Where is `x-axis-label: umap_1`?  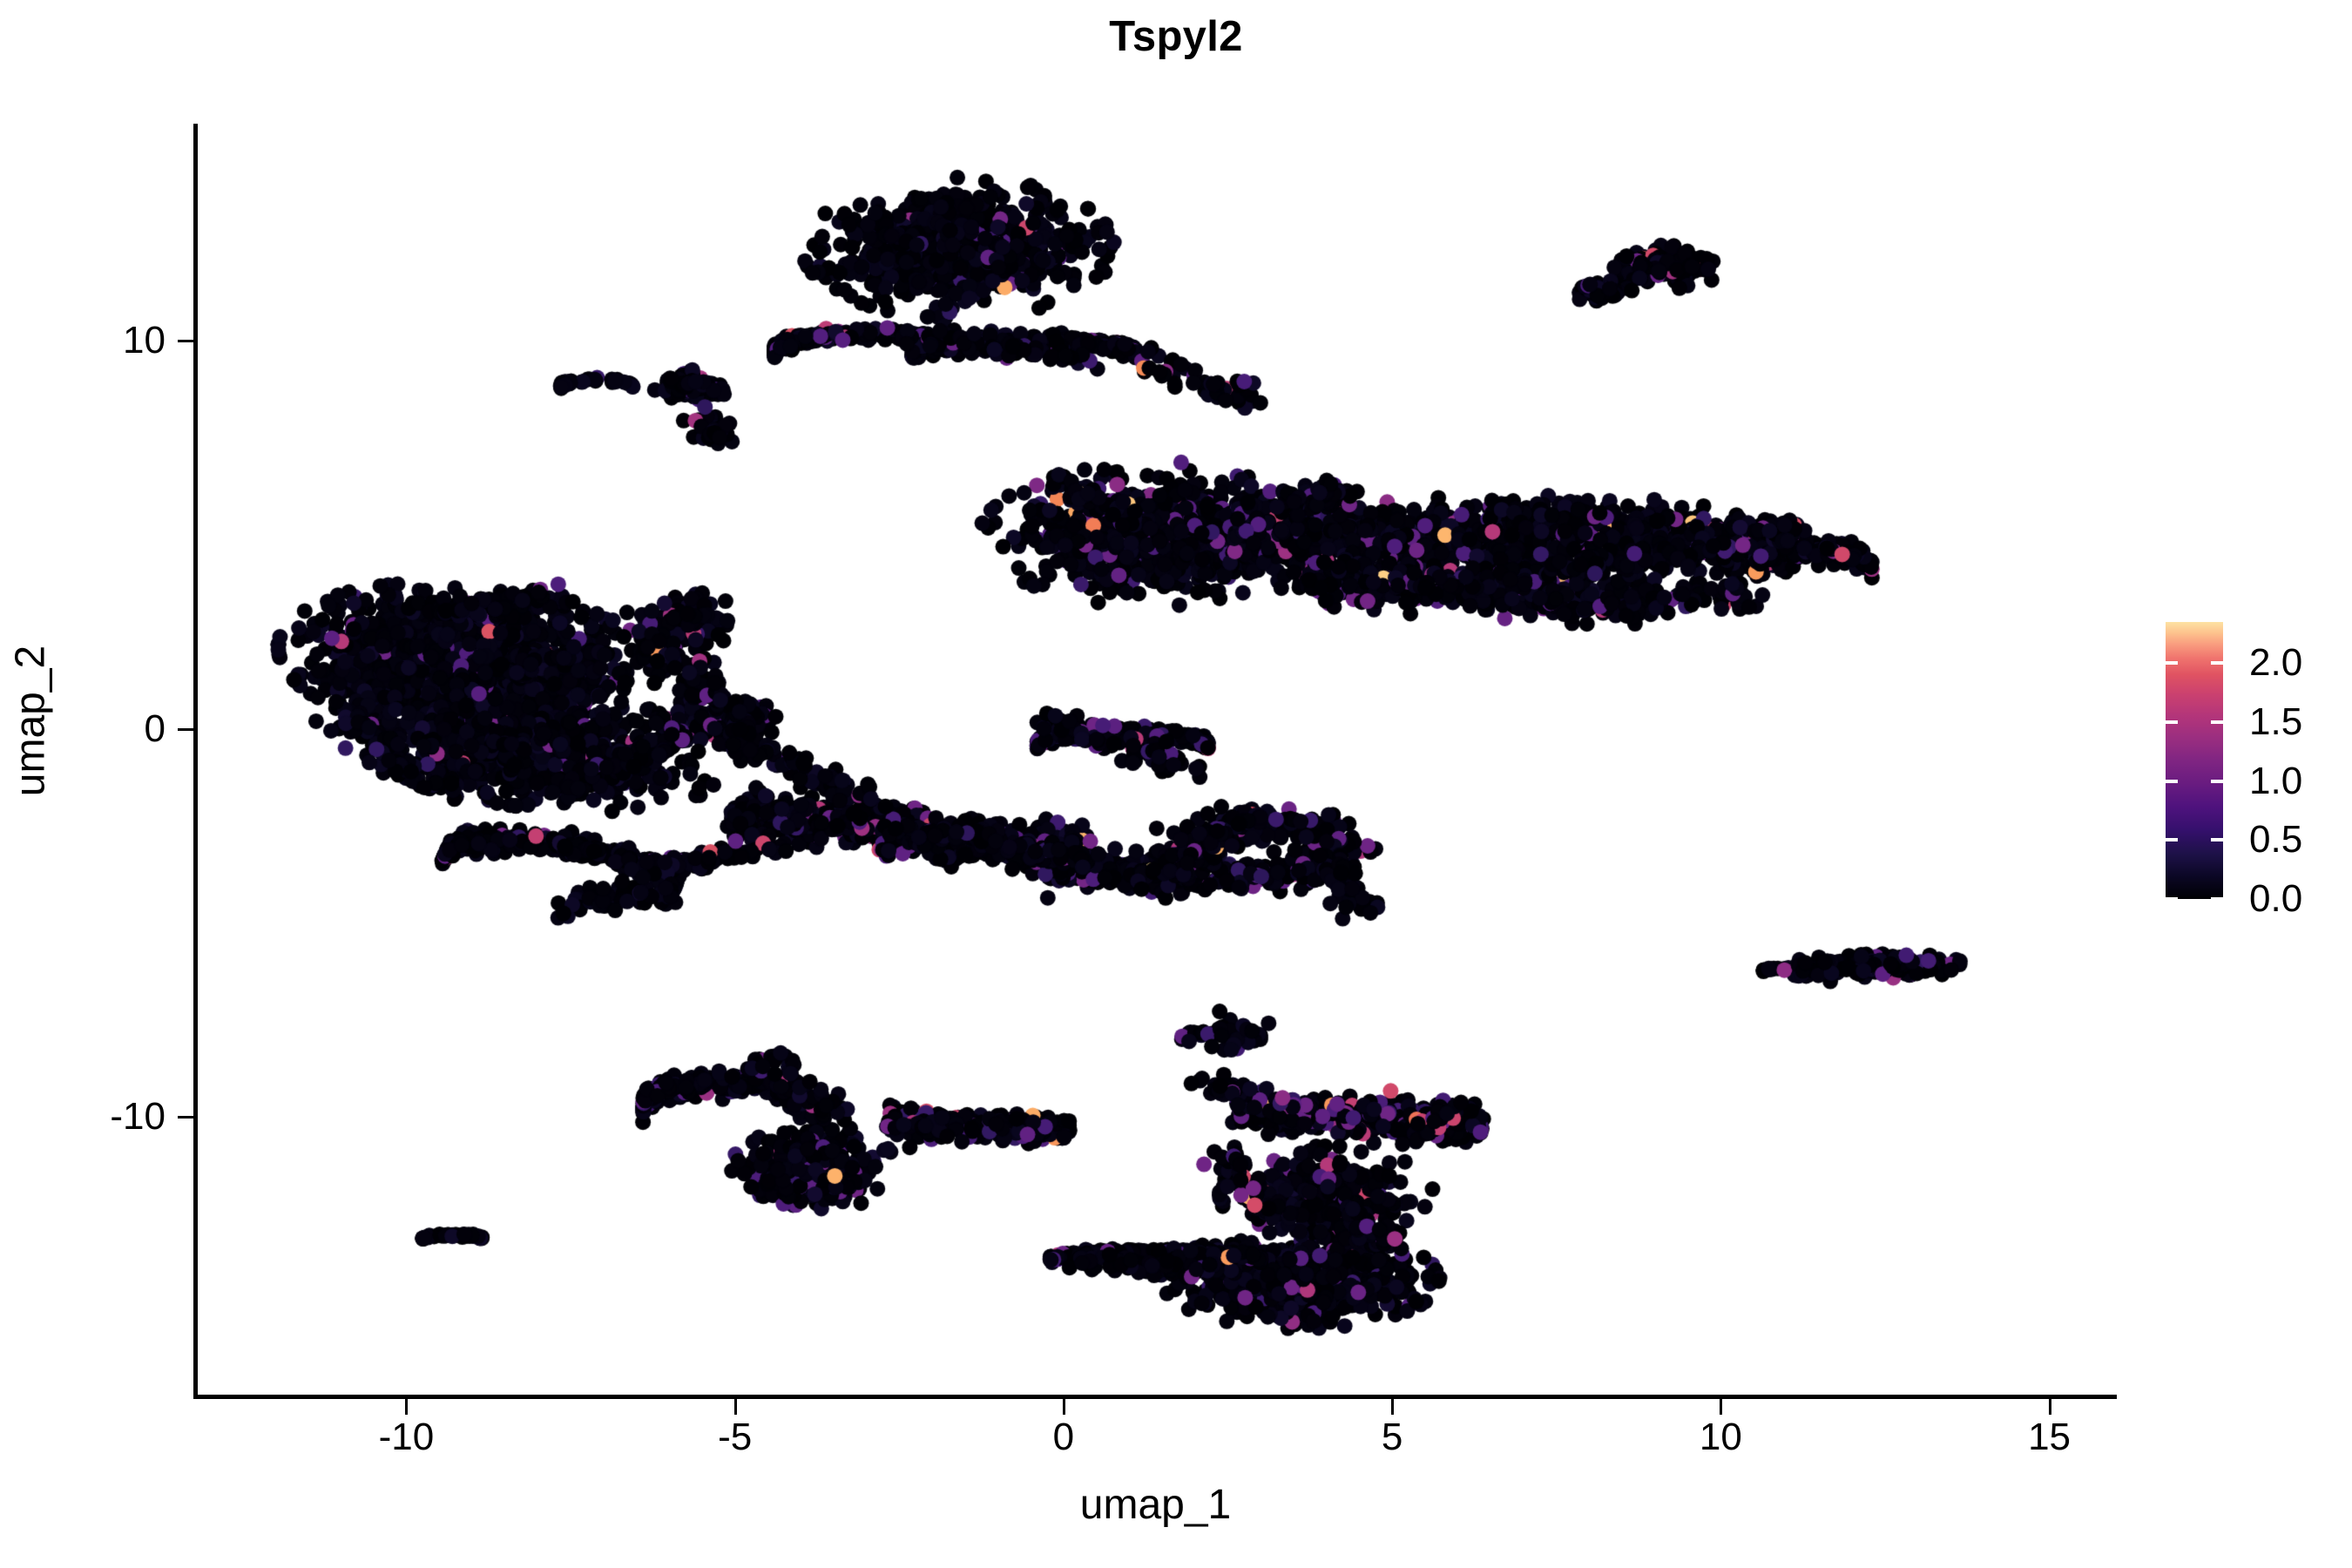 x-axis-label: umap_1 is located at coordinates (1155, 1505).